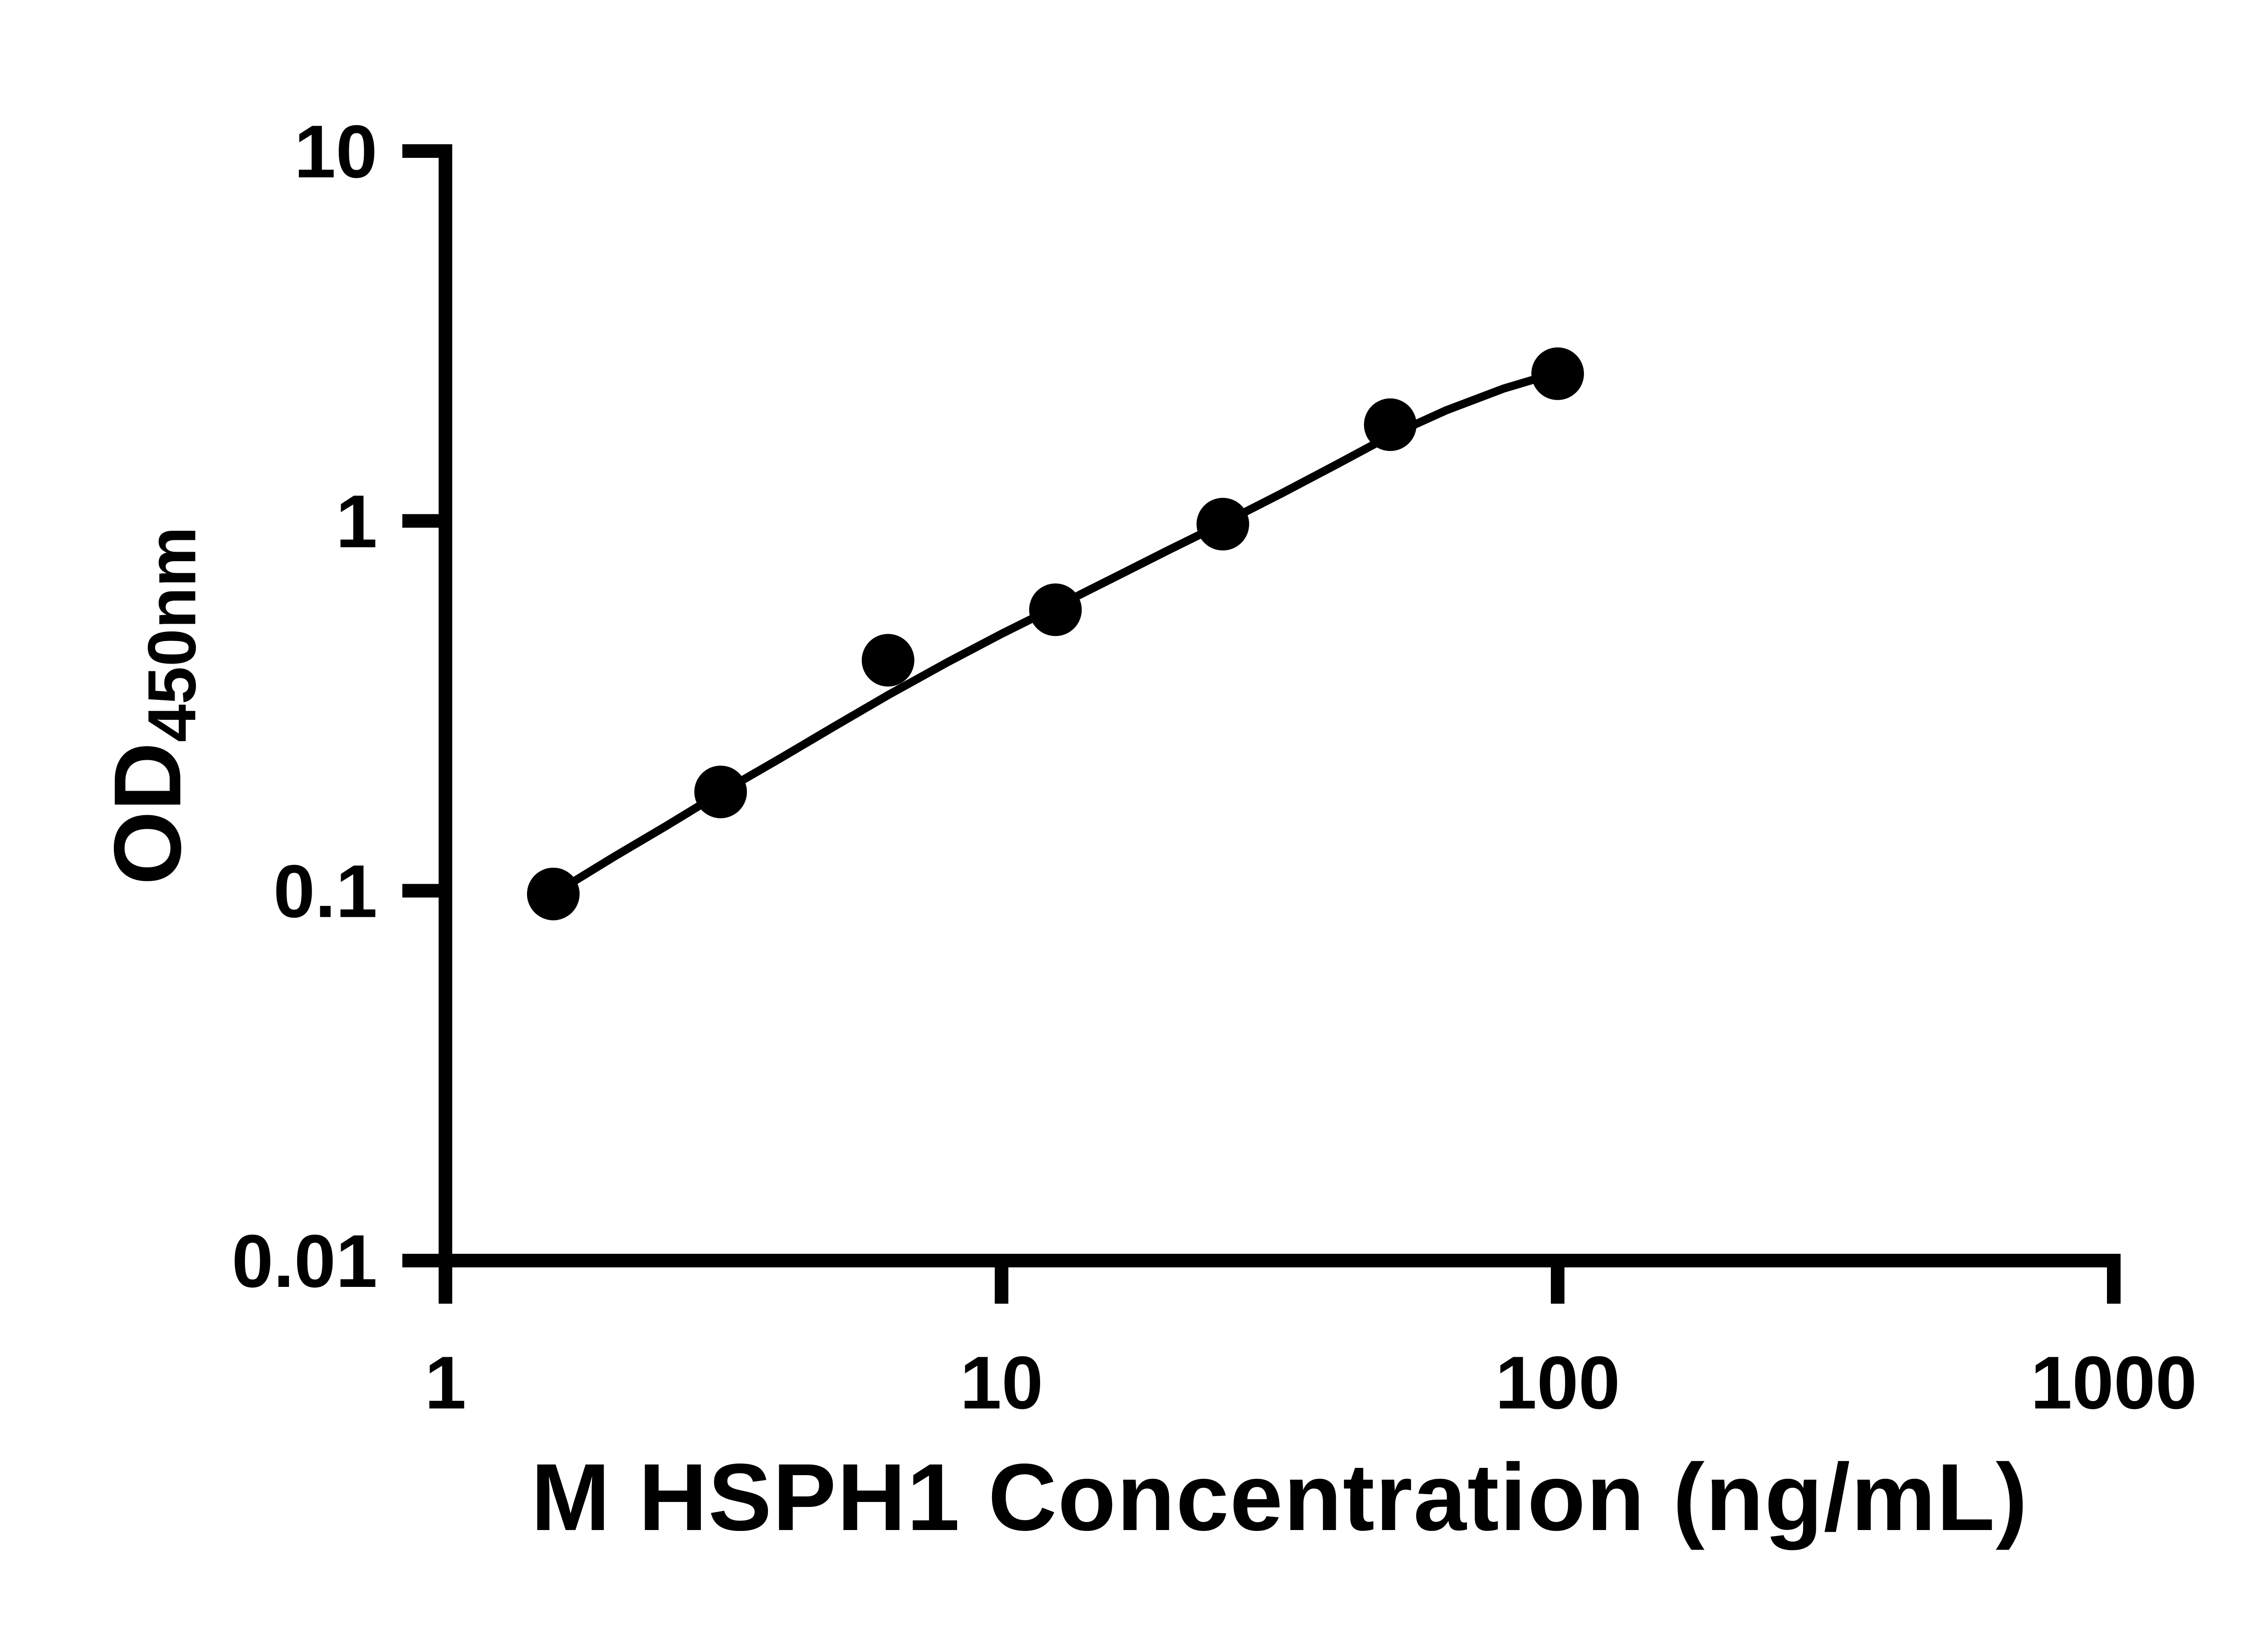 The width and height of the screenshot is (2268, 1633). I want to click on y-tick-label: 0.01, so click(304, 1261).